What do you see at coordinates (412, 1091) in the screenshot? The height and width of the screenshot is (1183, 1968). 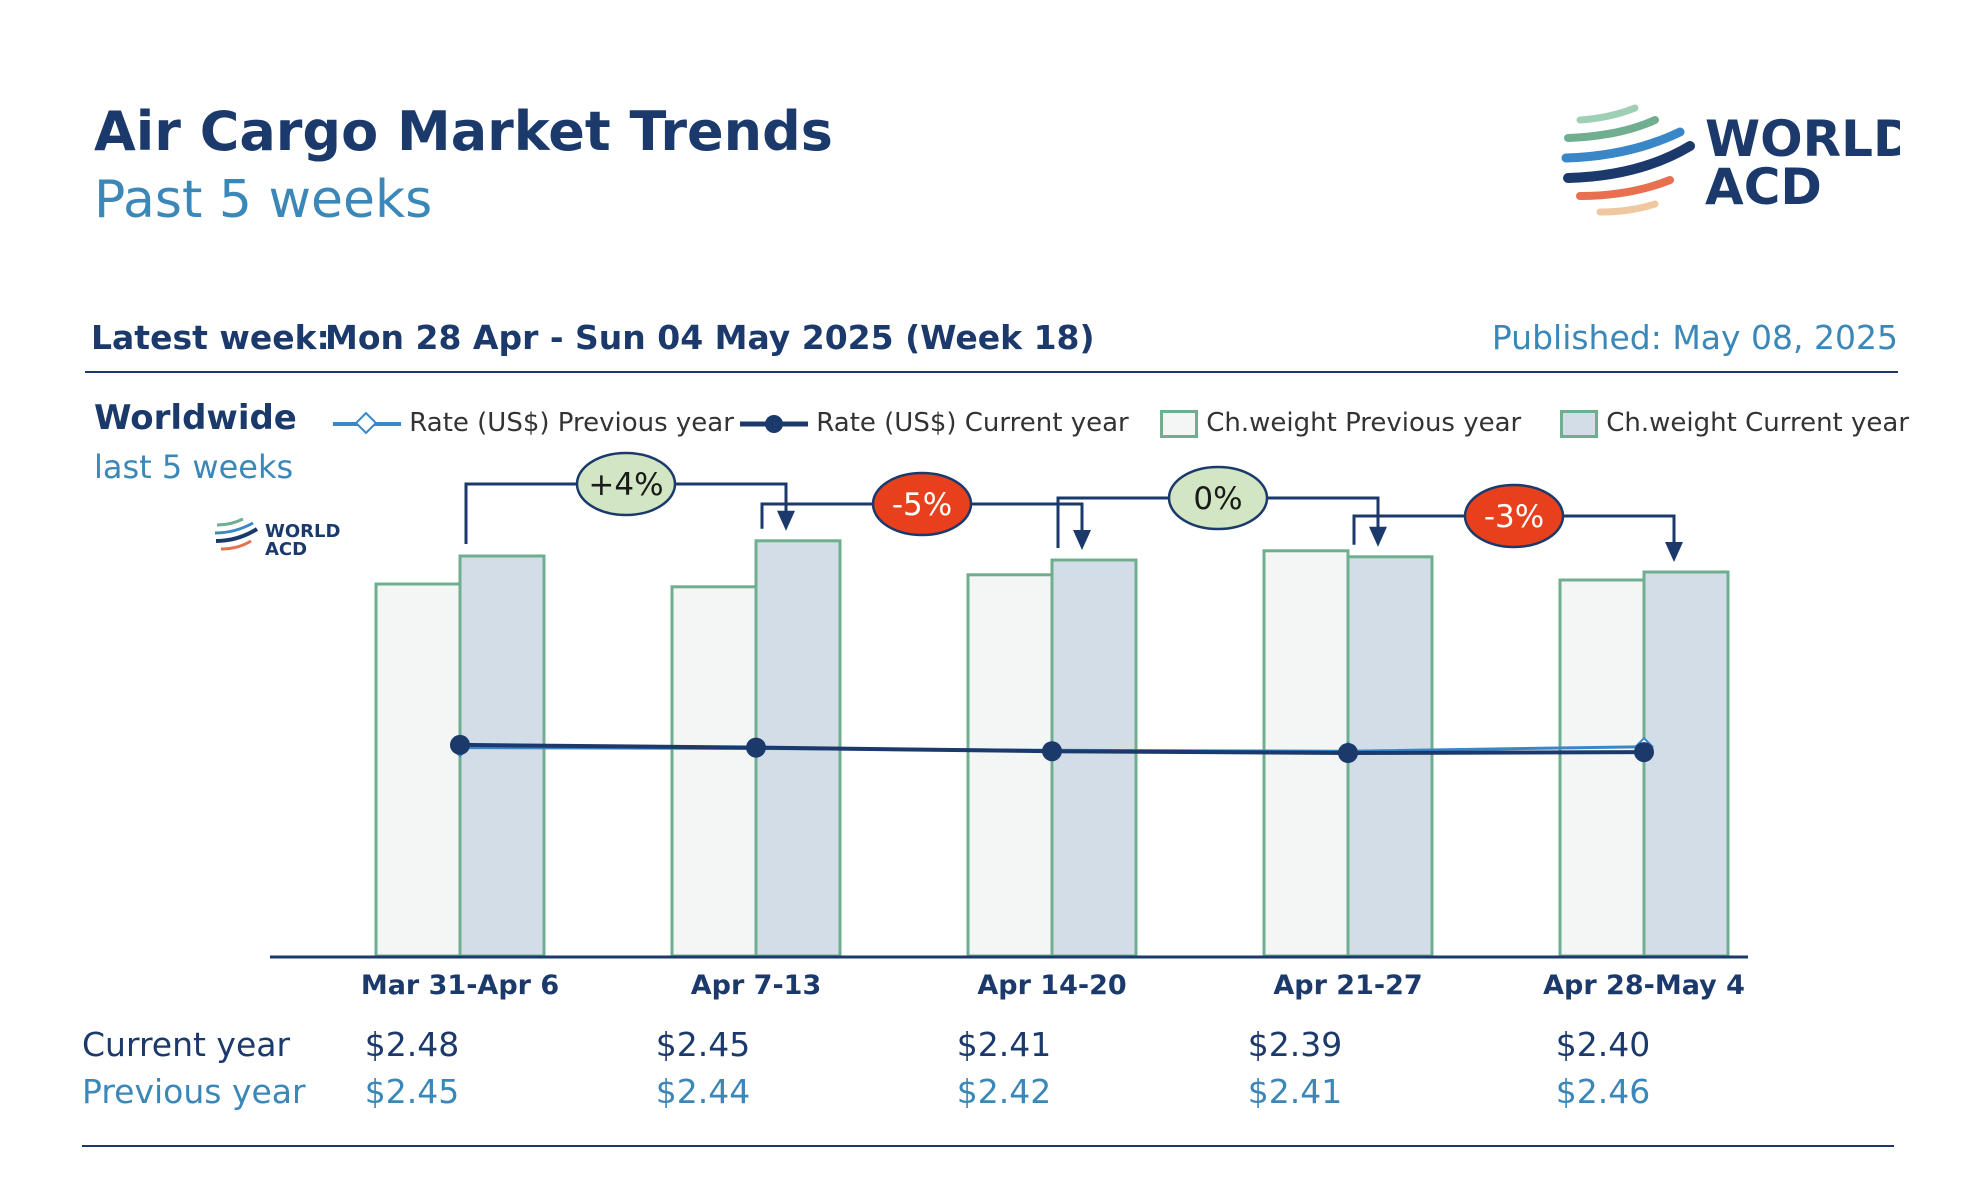 I see `rate-previous-value: $2.45` at bounding box center [412, 1091].